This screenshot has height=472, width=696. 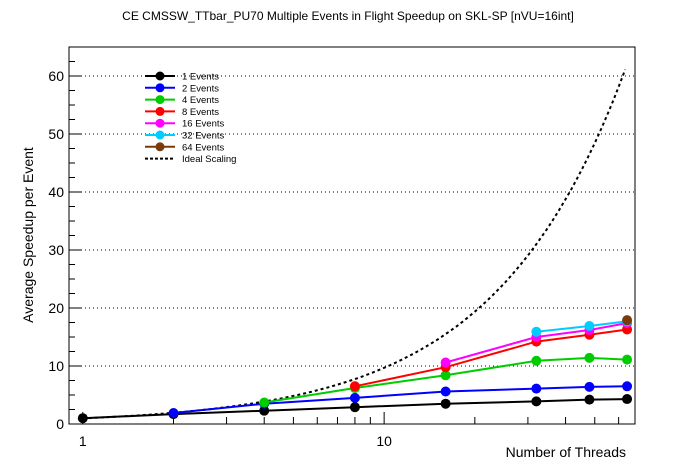 What do you see at coordinates (56, 308) in the screenshot?
I see `y-tick-label: 20` at bounding box center [56, 308].